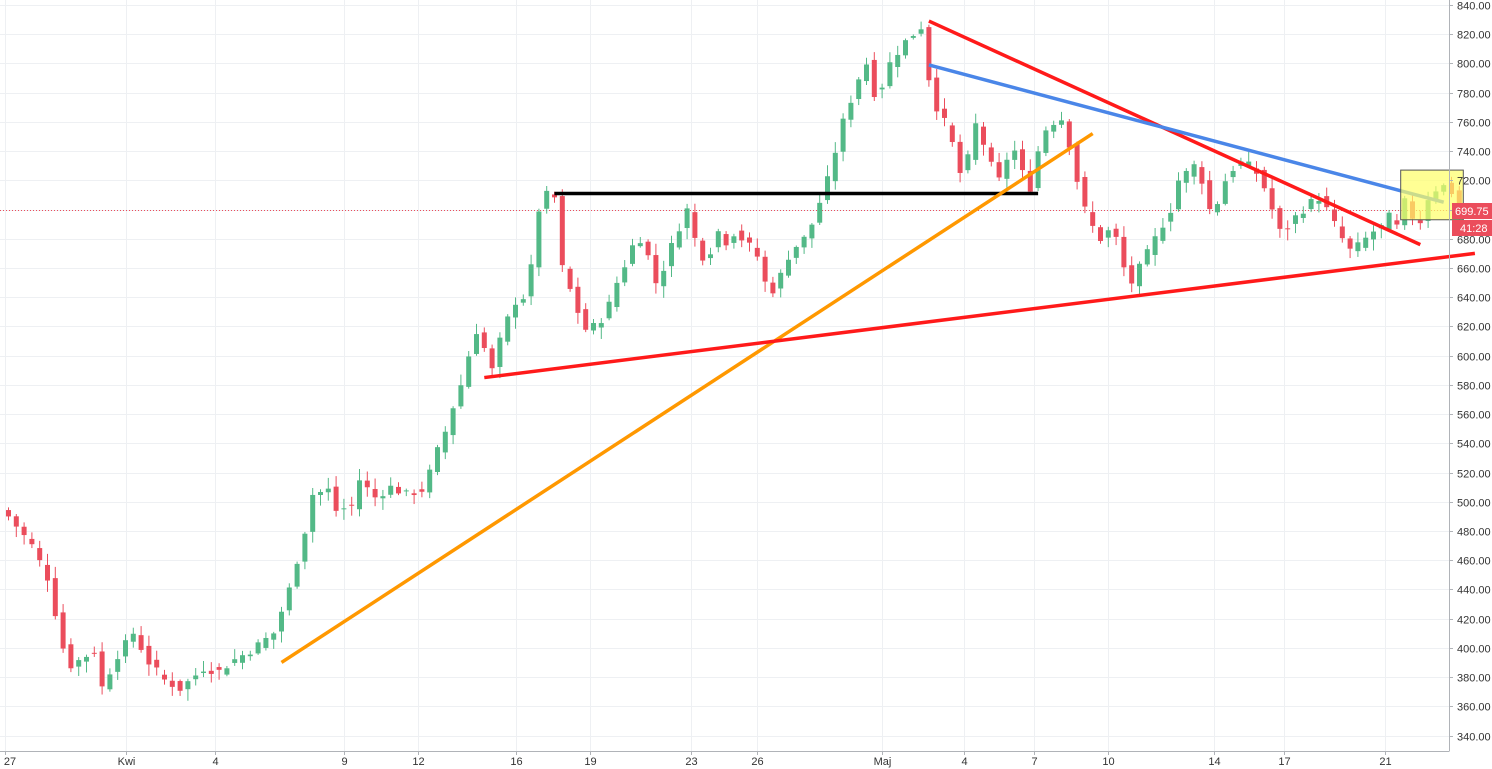 The width and height of the screenshot is (1492, 769). I want to click on price-tick-label: 720.00, so click(1474, 182).